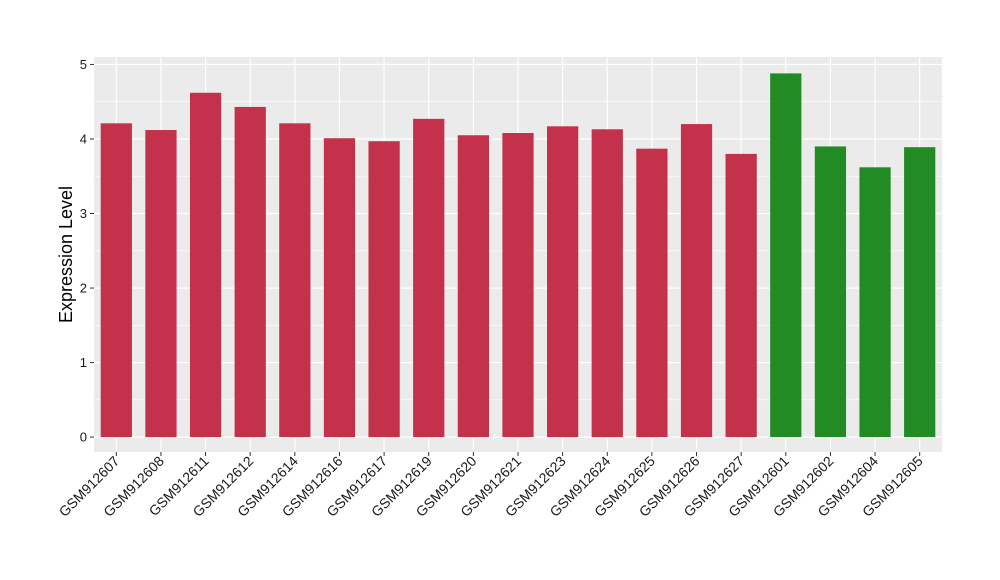  What do you see at coordinates (295, 280) in the screenshot?
I see `bar-GSM912614` at bounding box center [295, 280].